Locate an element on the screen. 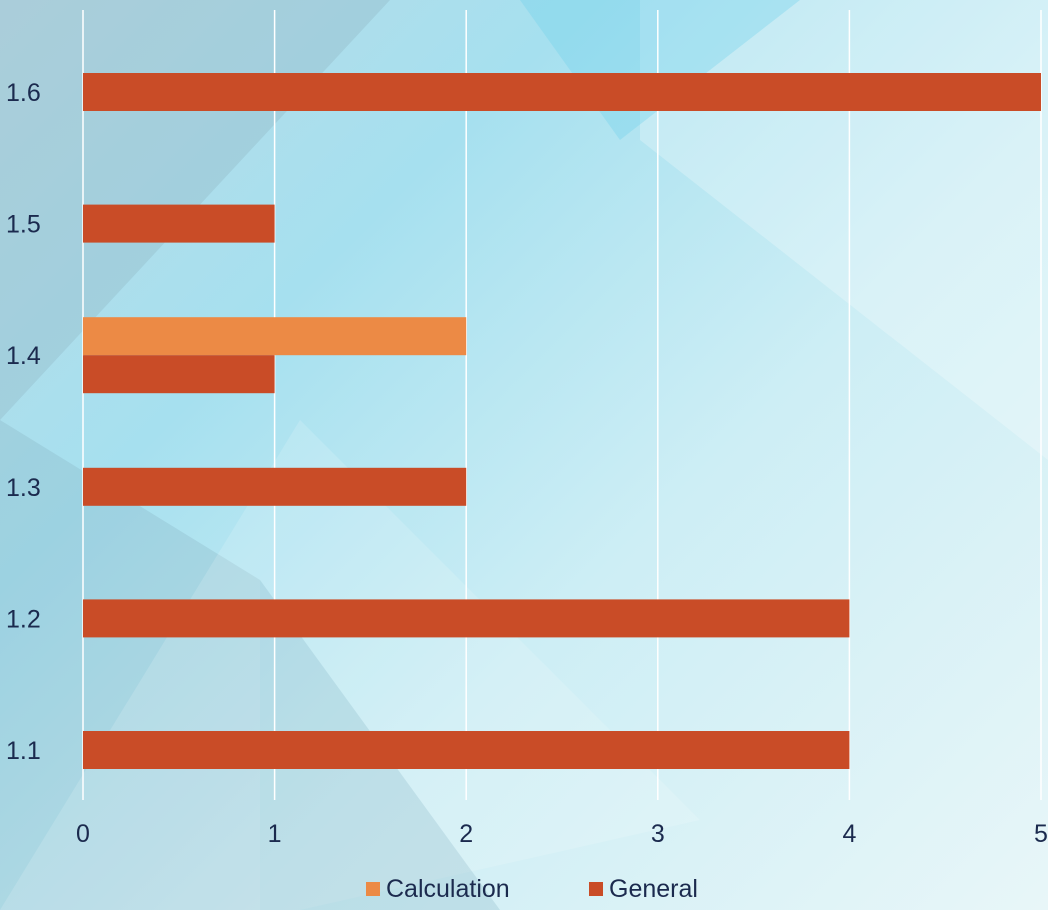 The image size is (1048, 910). y-tick-label: 1.4 is located at coordinates (23, 356).